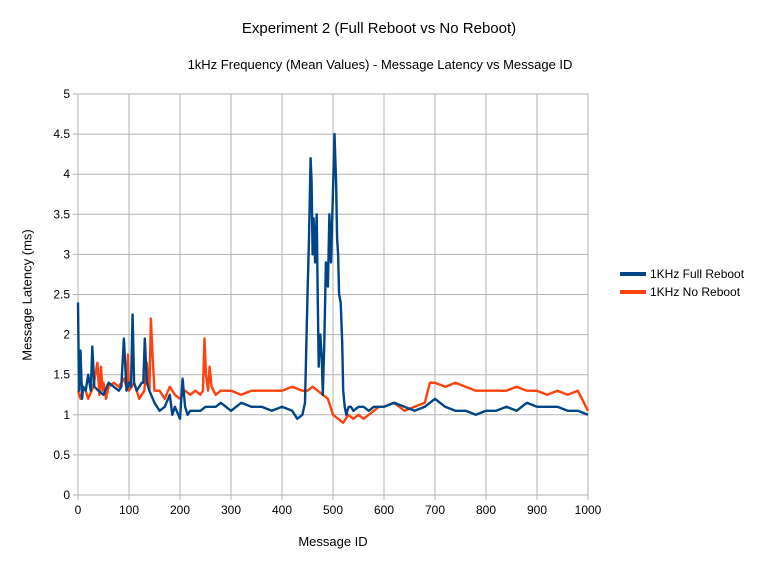 The height and width of the screenshot is (566, 758). What do you see at coordinates (129, 510) in the screenshot?
I see `x-tick-label: 100` at bounding box center [129, 510].